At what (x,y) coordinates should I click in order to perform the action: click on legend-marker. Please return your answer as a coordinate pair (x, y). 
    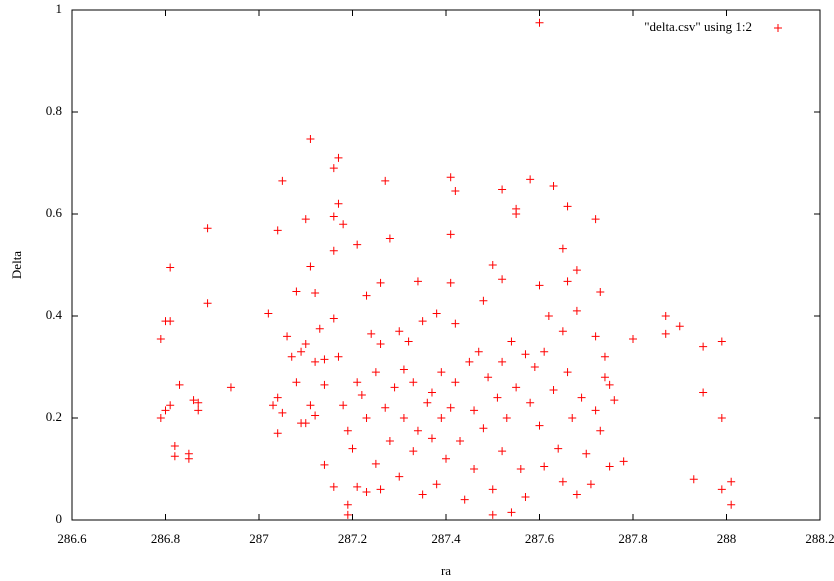
    Looking at the image, I should click on (778, 28).